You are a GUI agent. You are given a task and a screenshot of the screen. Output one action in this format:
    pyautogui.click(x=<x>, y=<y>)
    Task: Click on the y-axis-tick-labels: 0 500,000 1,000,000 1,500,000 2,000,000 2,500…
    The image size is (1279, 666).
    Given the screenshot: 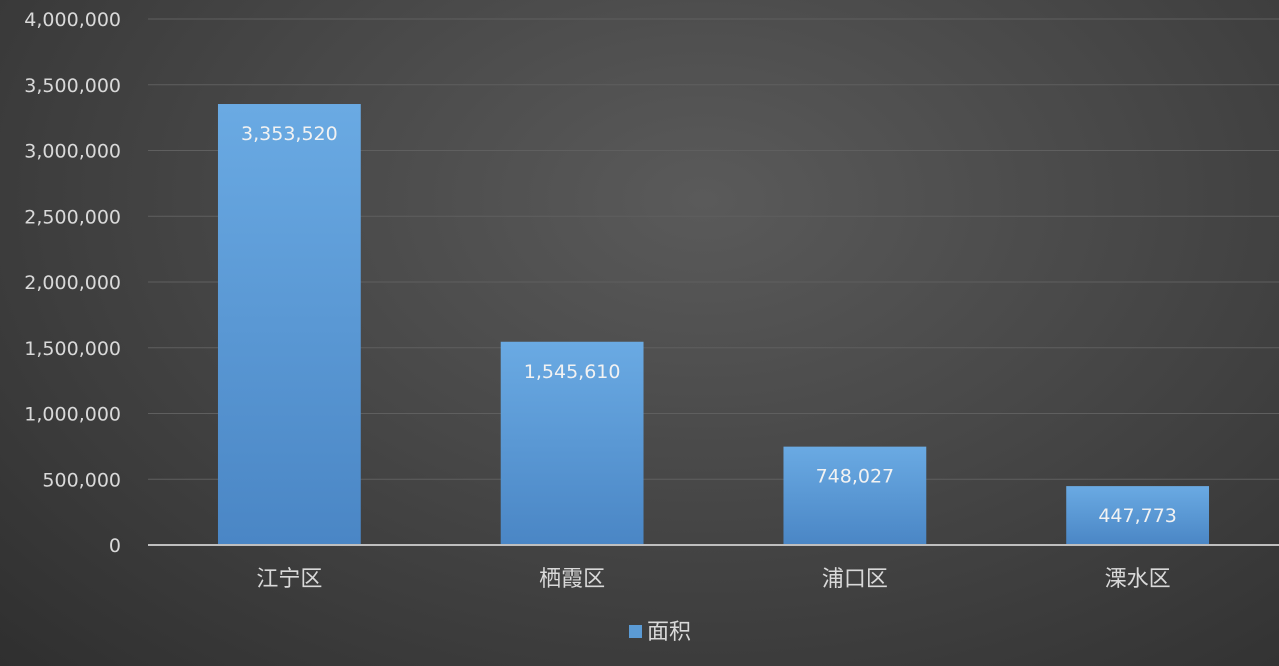 What is the action you would take?
    pyautogui.click(x=72, y=283)
    